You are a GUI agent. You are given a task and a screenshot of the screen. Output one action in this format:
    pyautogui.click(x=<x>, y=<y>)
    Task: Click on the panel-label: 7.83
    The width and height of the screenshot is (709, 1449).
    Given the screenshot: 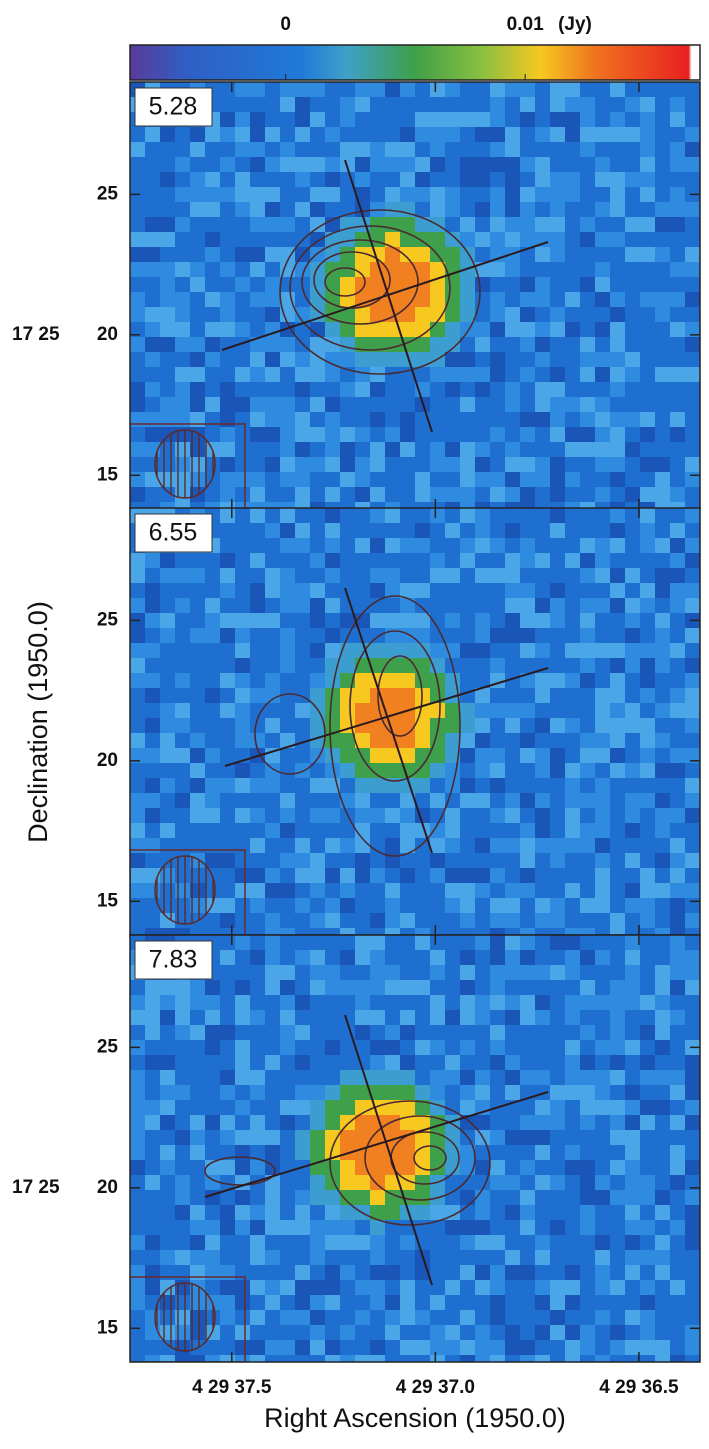 What is the action you would take?
    pyautogui.click(x=173, y=960)
    